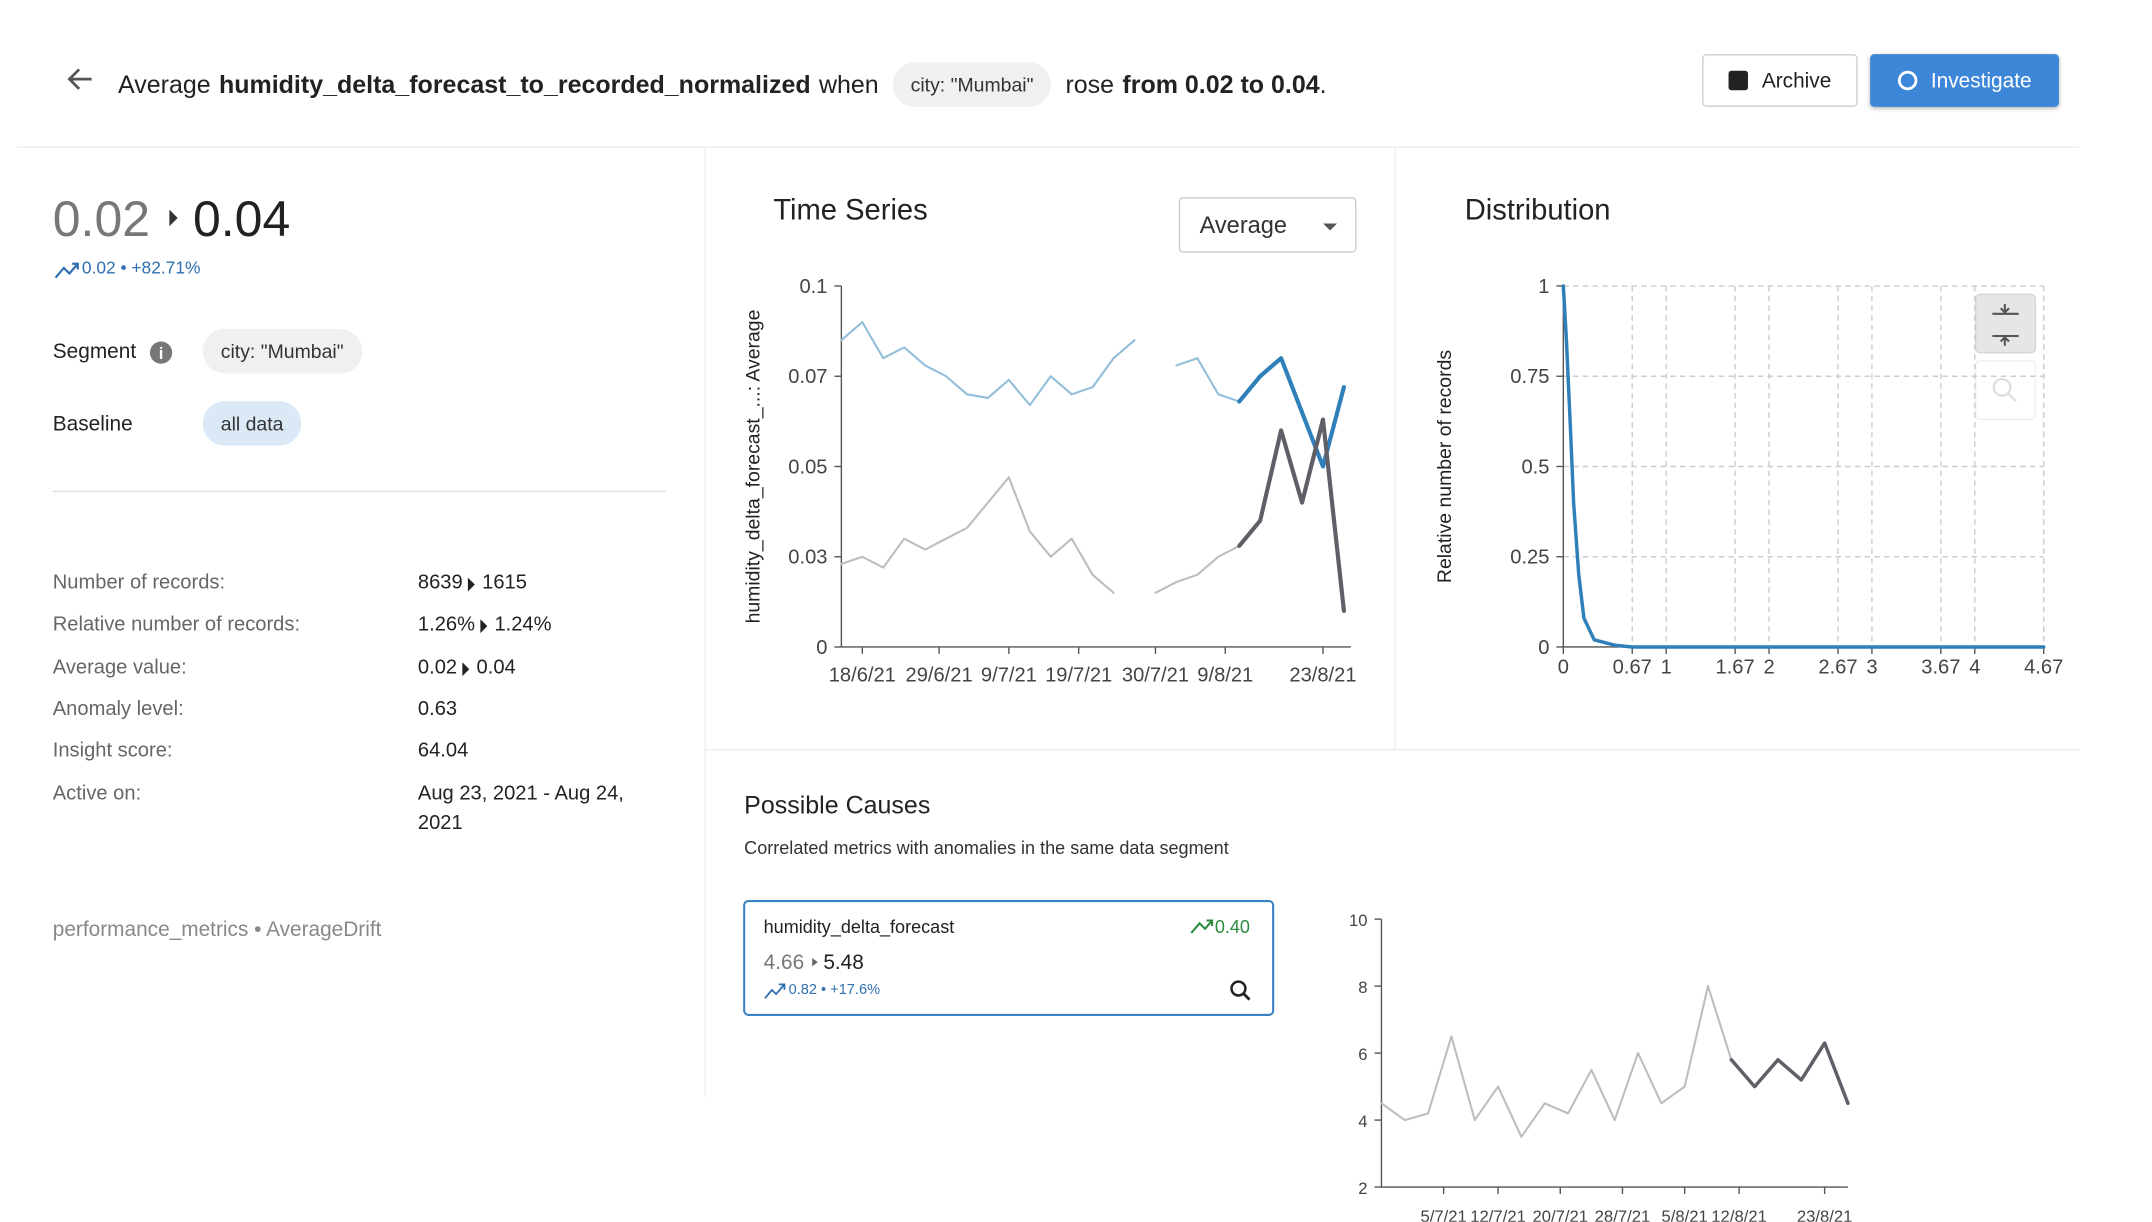  I want to click on segment-label: Segment, so click(94, 352).